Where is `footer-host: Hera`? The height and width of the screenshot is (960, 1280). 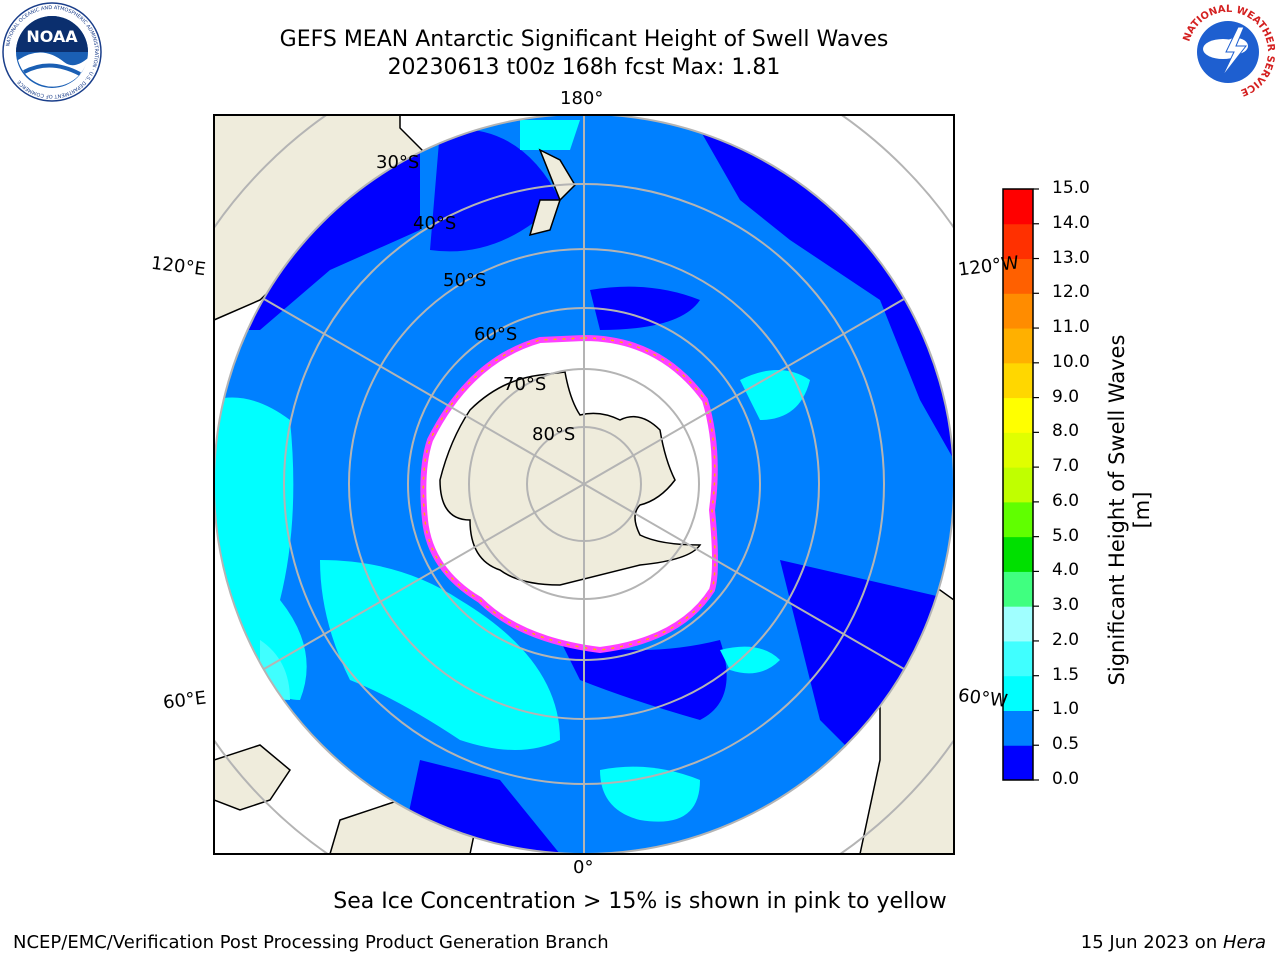
footer-host: Hera is located at coordinates (1244, 942).